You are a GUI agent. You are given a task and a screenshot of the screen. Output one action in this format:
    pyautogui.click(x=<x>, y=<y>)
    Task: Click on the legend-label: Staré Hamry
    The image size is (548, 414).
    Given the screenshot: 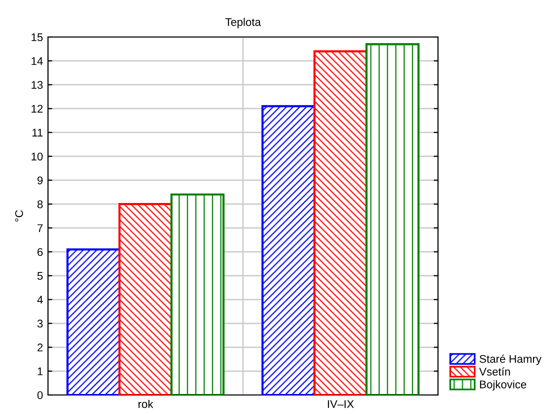 What is the action you would take?
    pyautogui.click(x=511, y=360)
    